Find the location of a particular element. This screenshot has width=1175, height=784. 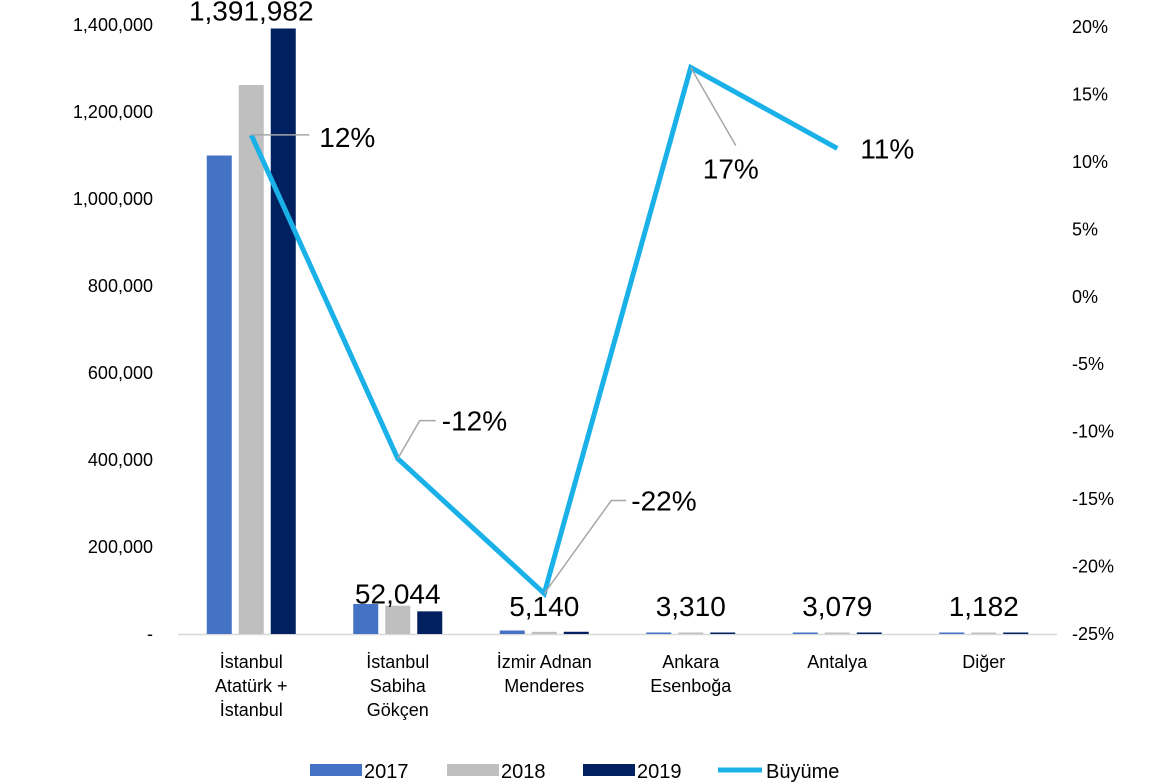

right-axis: -25% -20% -15% -10% -5% 0% 5% 10% 15% 20% is located at coordinates (1093, 330).